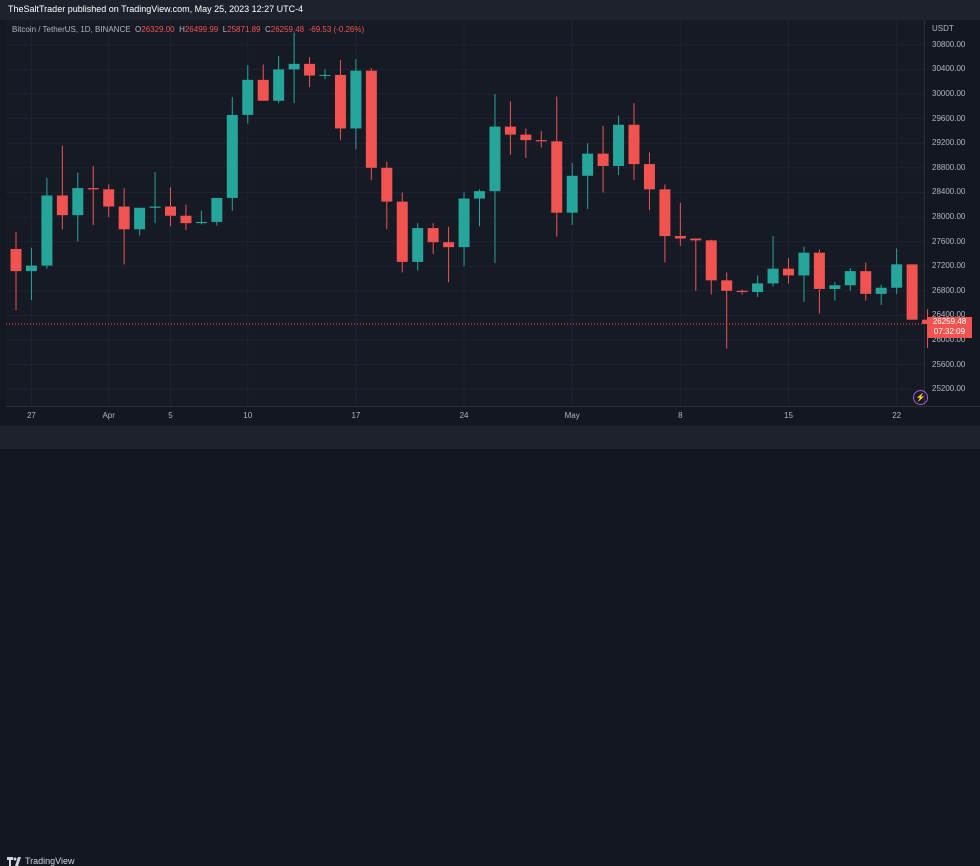  Describe the element at coordinates (949, 241) in the screenshot. I see `y-tick-label: 27600.00` at that location.